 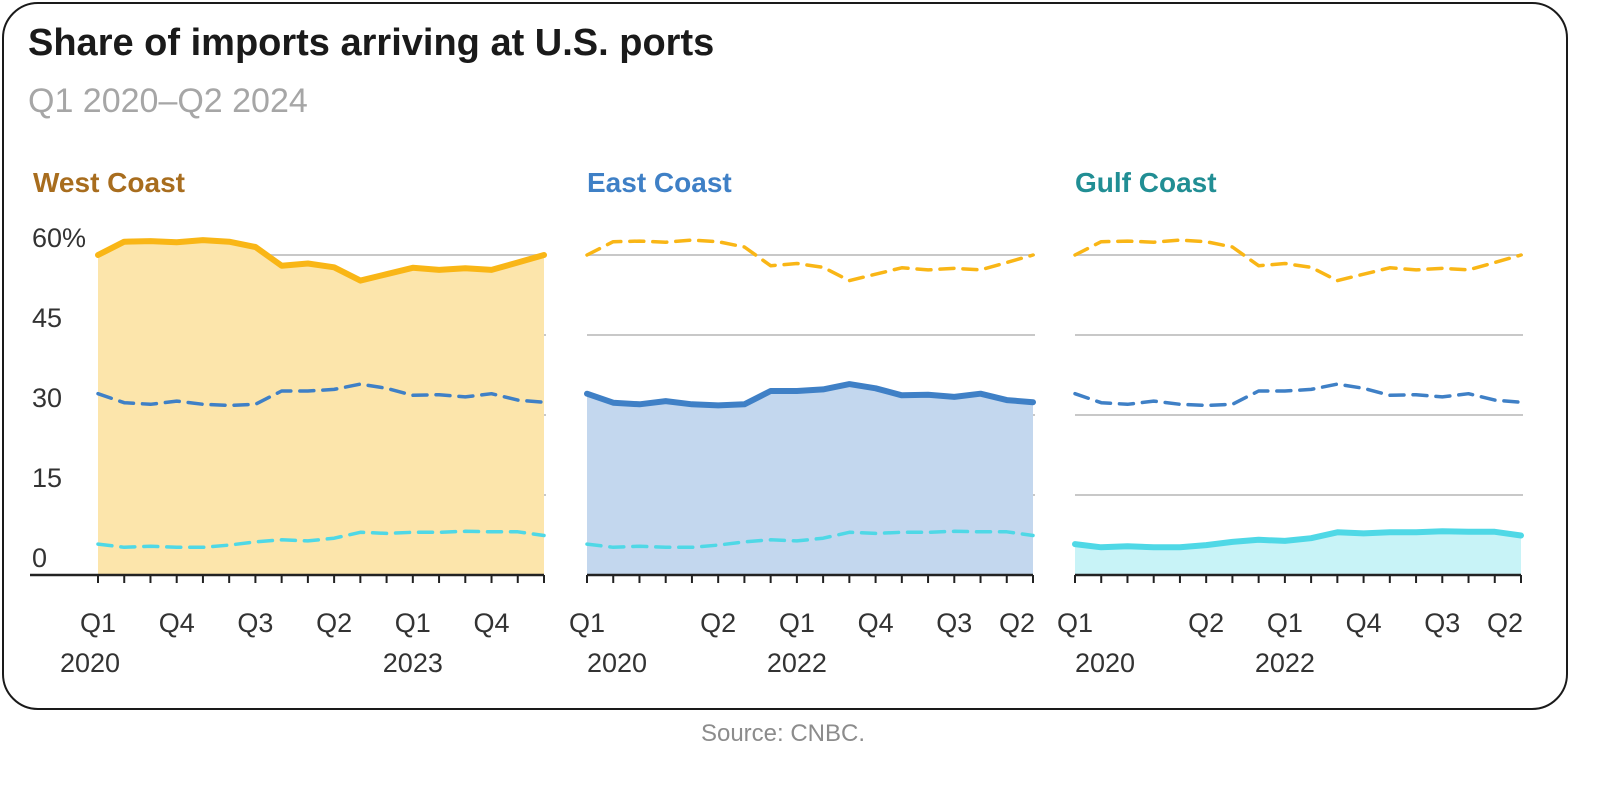 What do you see at coordinates (659, 182) in the screenshot?
I see `panel-title: East Coast` at bounding box center [659, 182].